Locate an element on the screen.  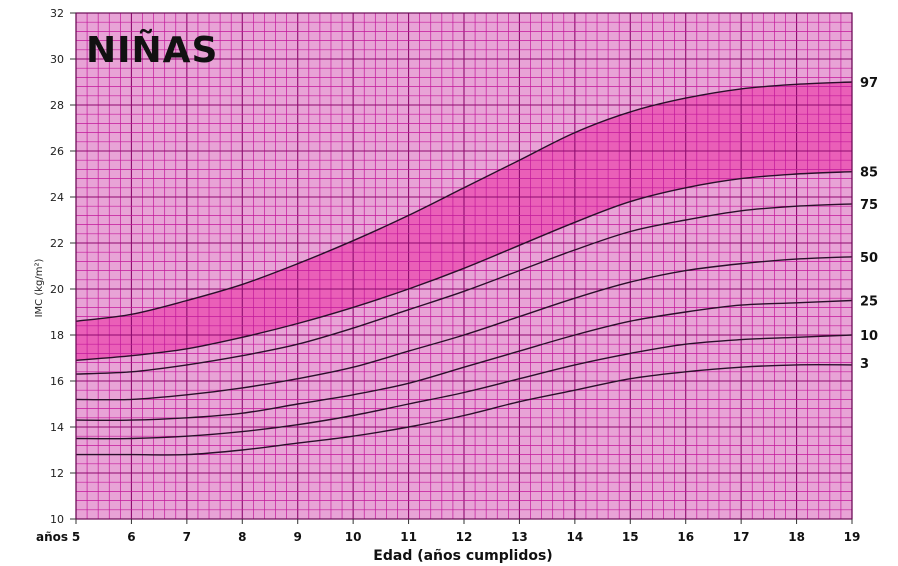
x-tick-label: 6 is located at coordinates (131, 537).